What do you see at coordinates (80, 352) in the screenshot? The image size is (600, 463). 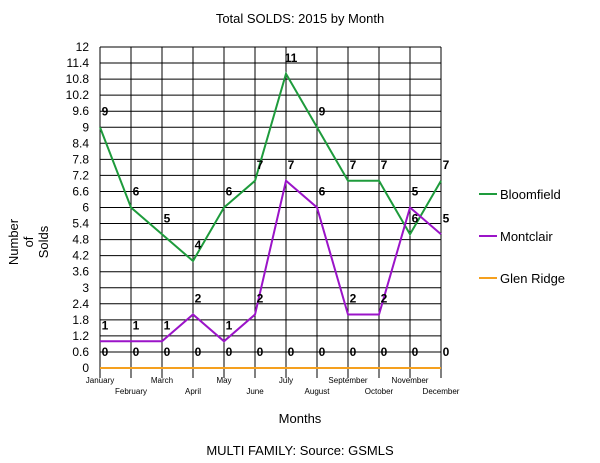 I see `y-tick-label: 0.6` at bounding box center [80, 352].